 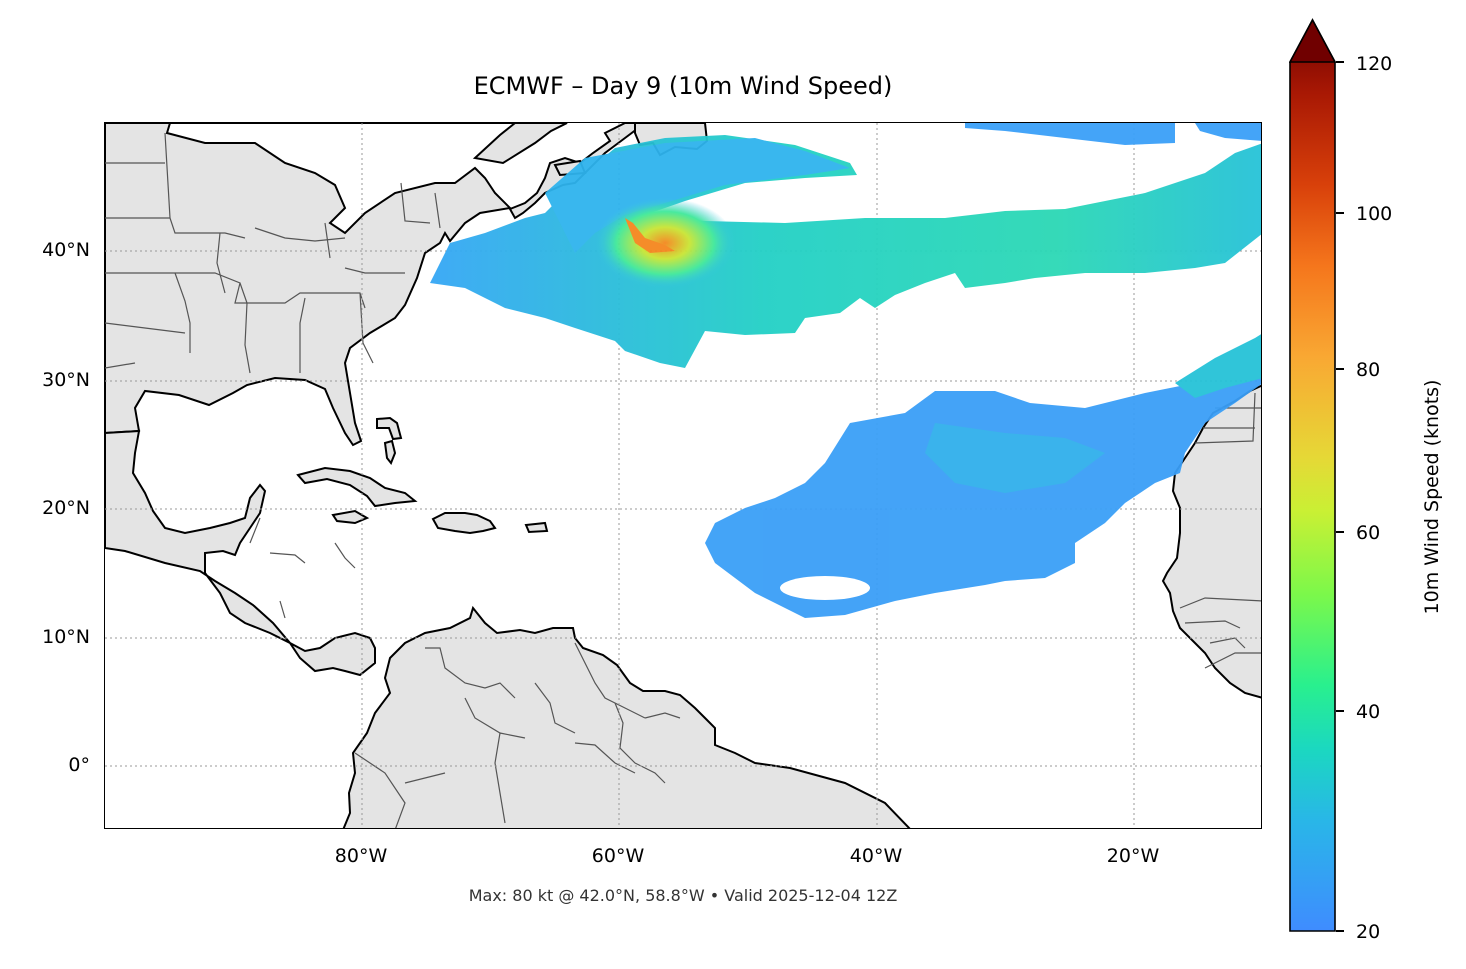 I want to click on chart-title: ECMWF – Day 9 (10m Wind Speed), so click(x=683, y=86).